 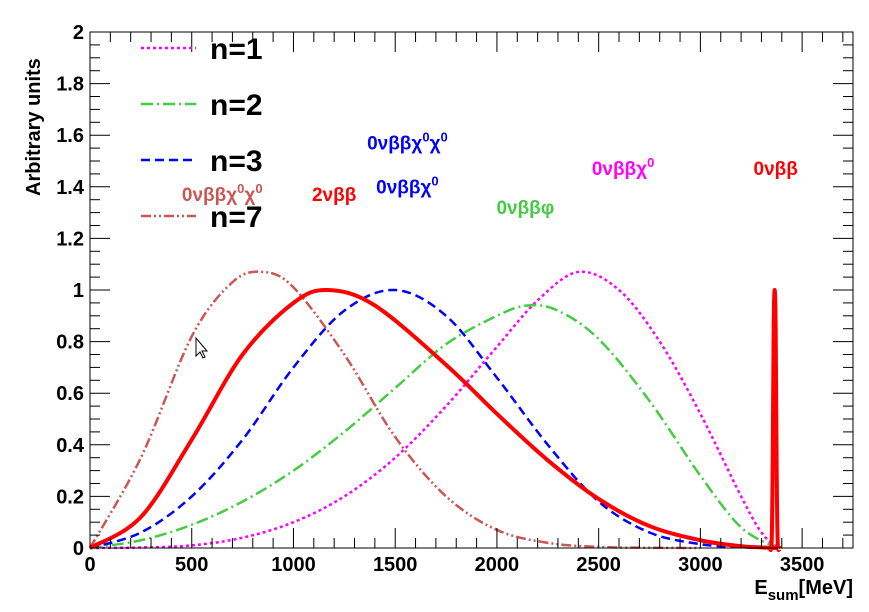 I want to click on x-tick-label: 3500, so click(x=802, y=565).